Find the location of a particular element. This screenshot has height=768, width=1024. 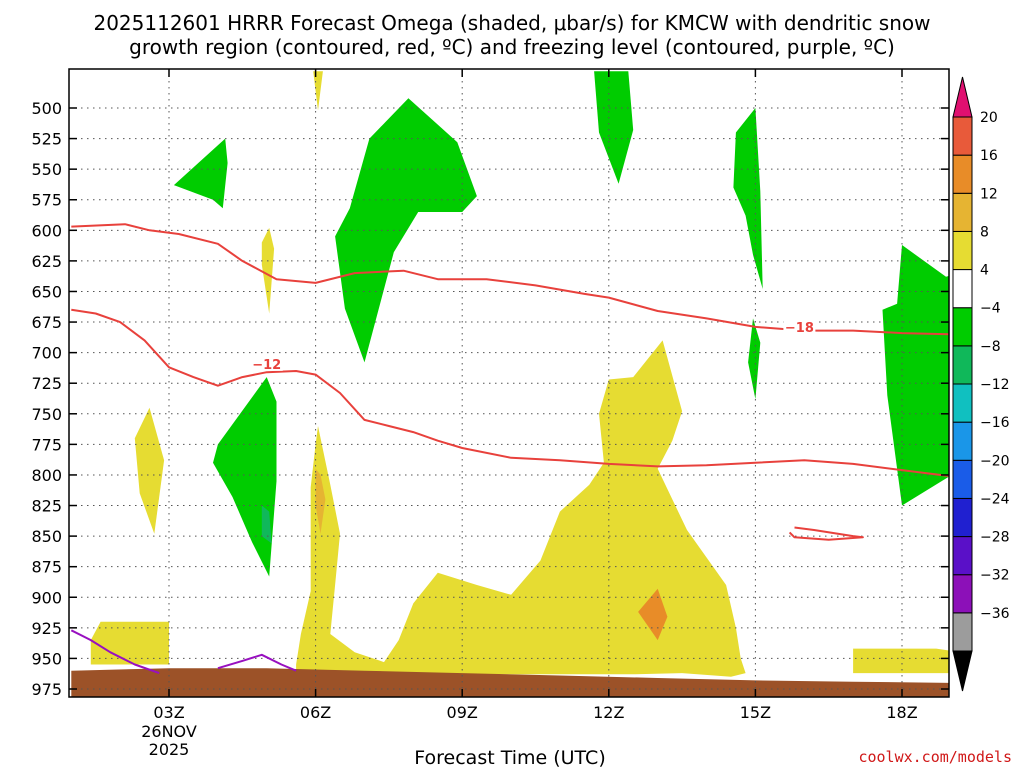

y-tick-label-625: 625 is located at coordinates (46, 261).